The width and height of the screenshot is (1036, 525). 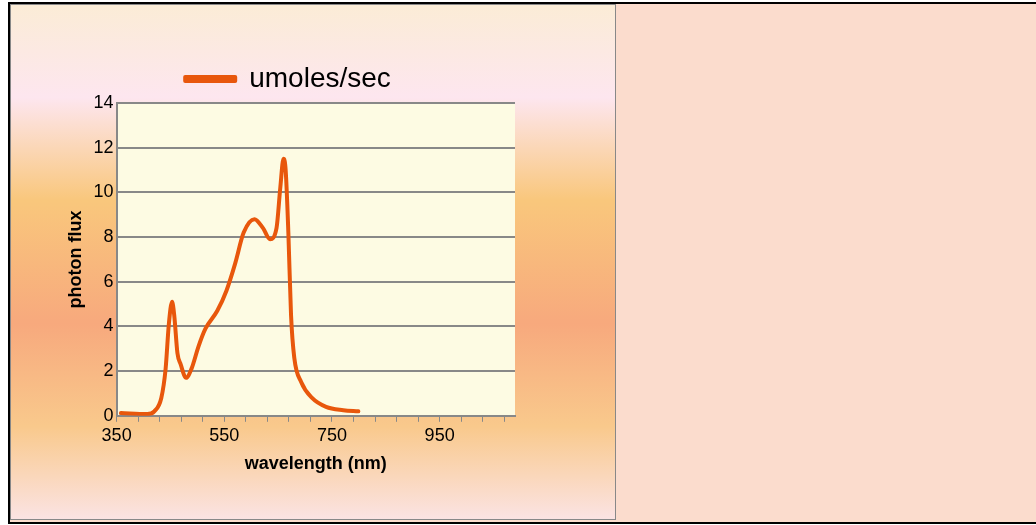 What do you see at coordinates (439, 434) in the screenshot?
I see `x-tick-label: 950` at bounding box center [439, 434].